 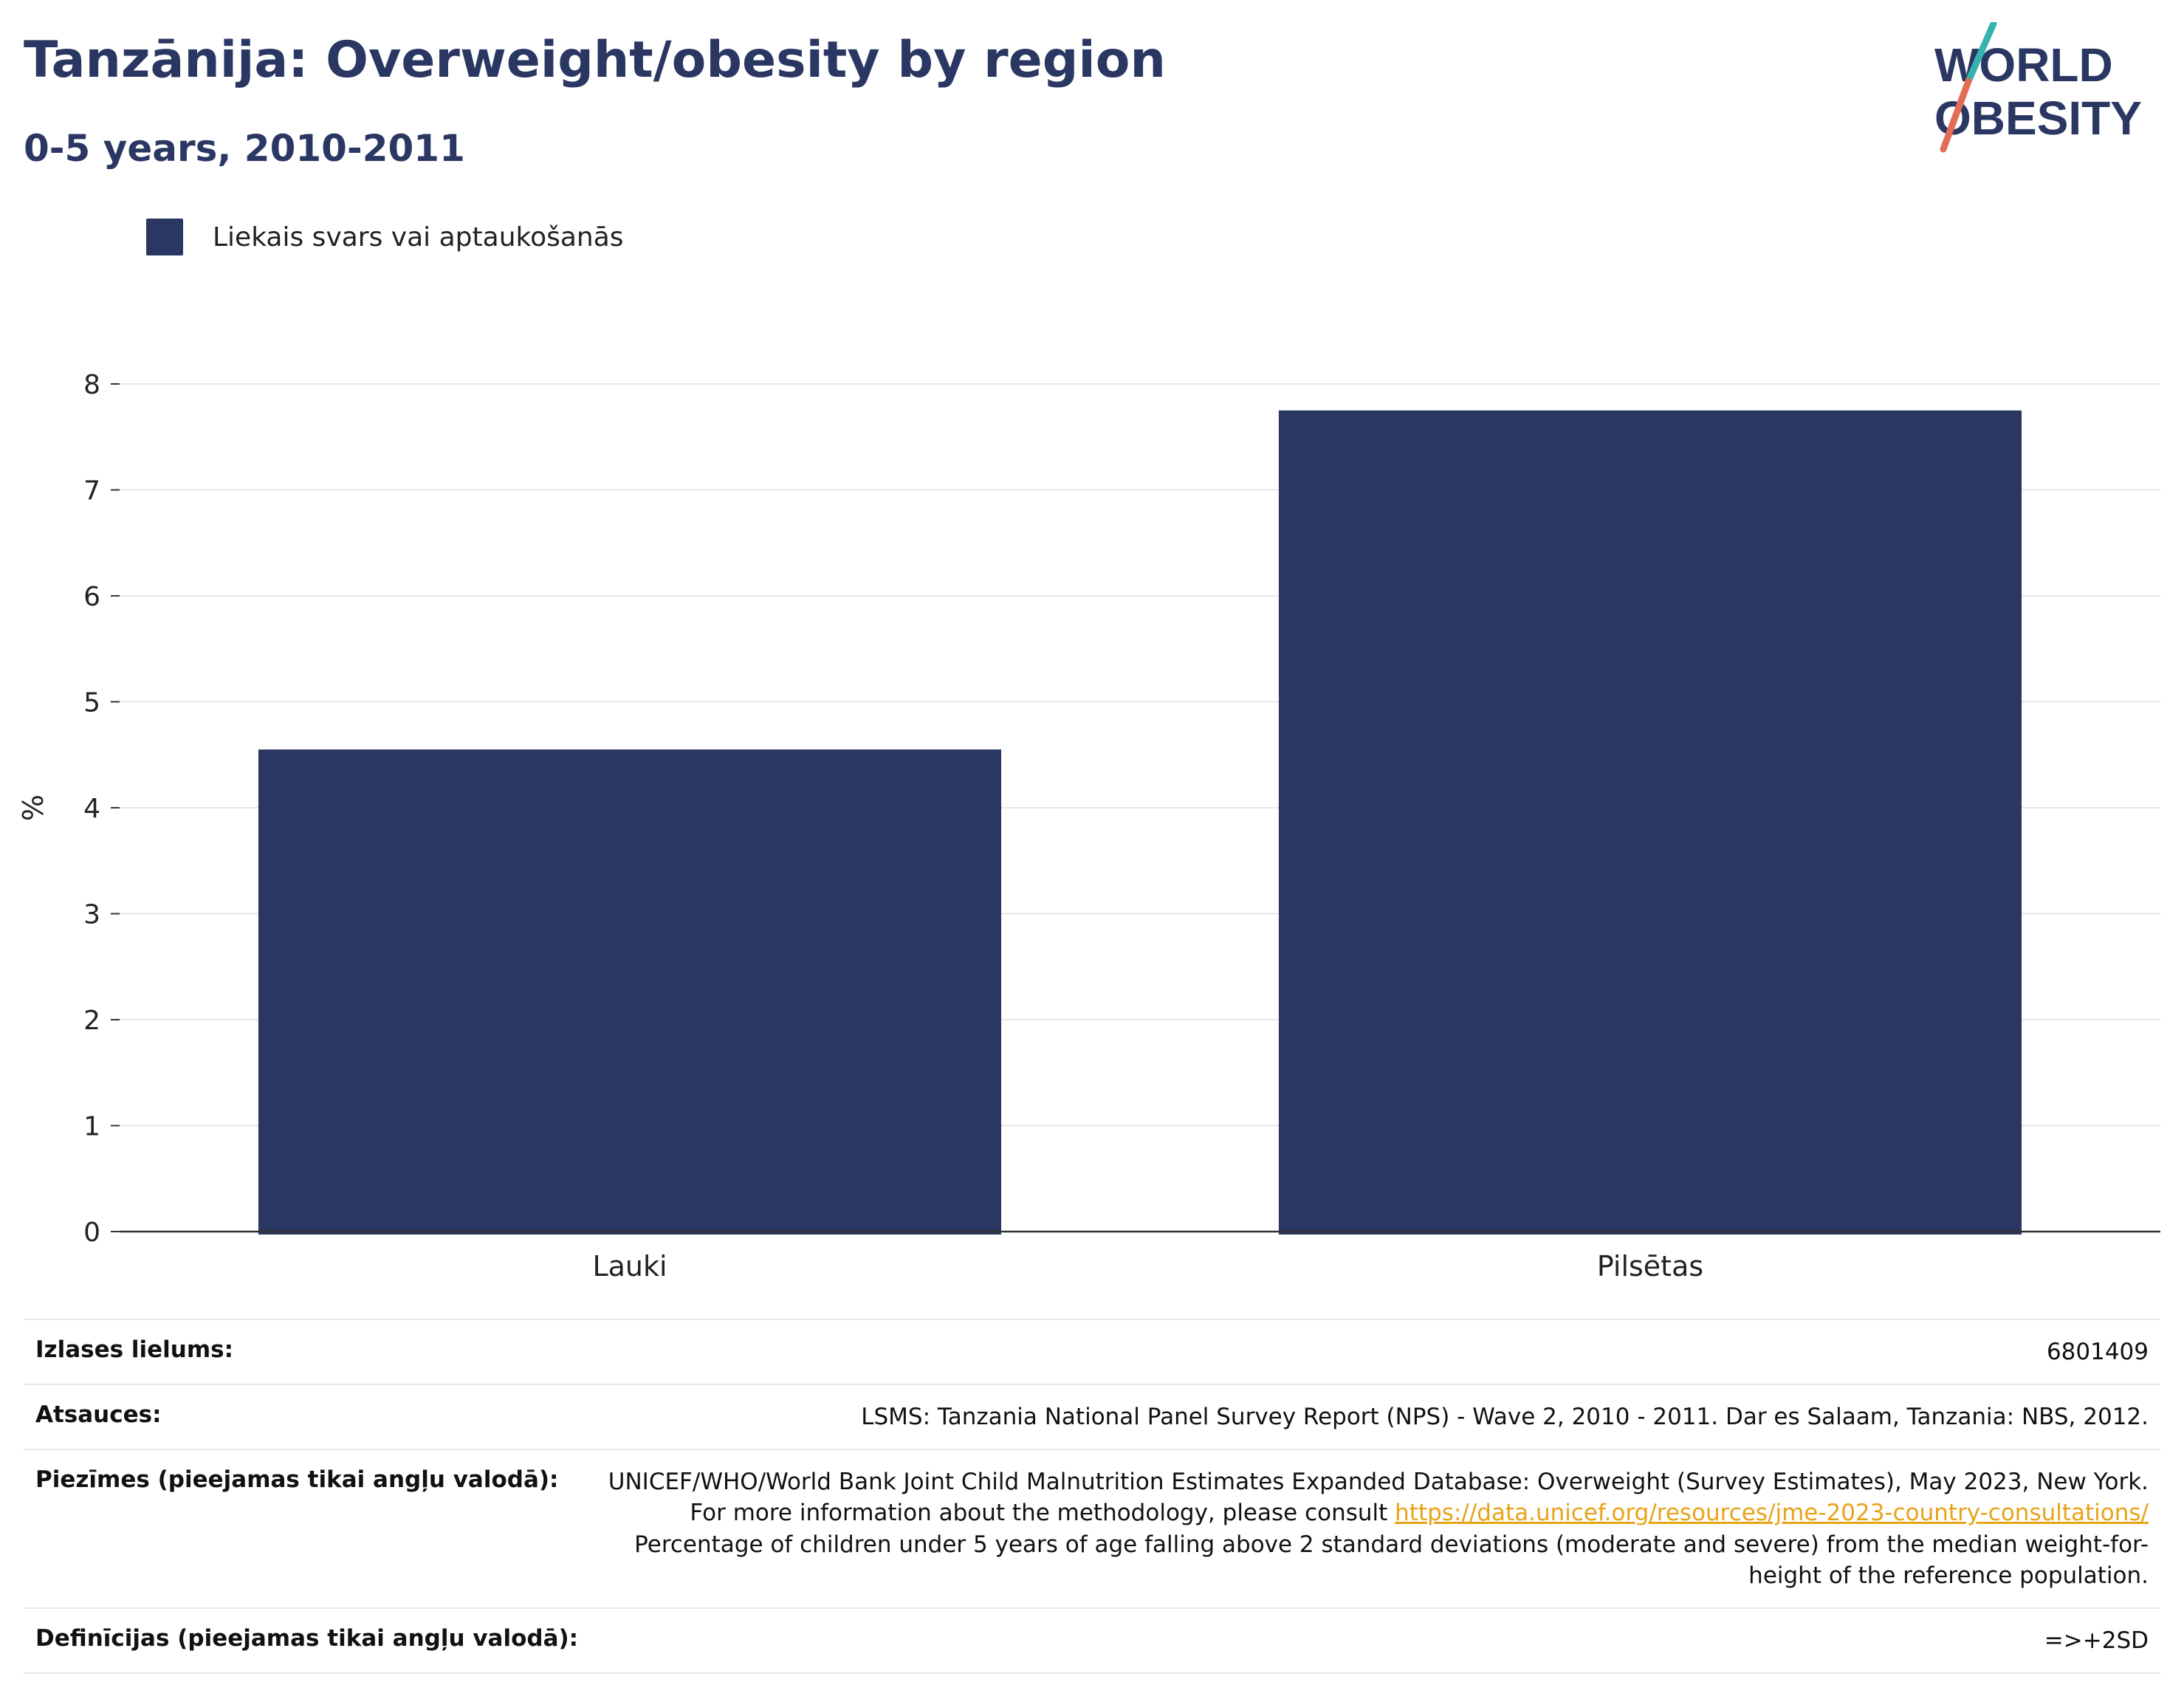 What do you see at coordinates (1147, 1266) in the screenshot?
I see `x-axis-ticks: Lauki Pilsētas` at bounding box center [1147, 1266].